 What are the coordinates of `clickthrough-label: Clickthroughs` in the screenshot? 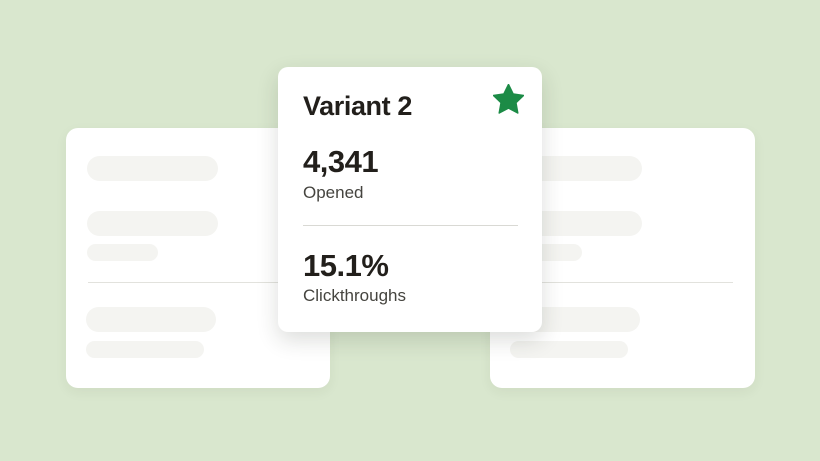 It's located at (354, 296).